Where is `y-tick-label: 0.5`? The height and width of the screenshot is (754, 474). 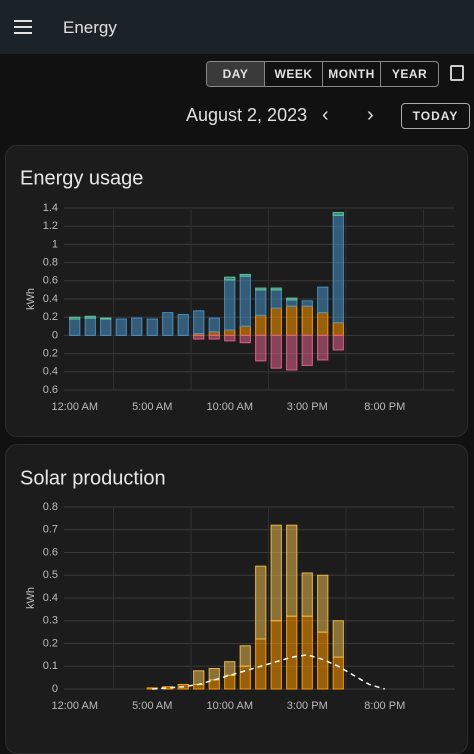 y-tick-label: 0.5 is located at coordinates (50, 575).